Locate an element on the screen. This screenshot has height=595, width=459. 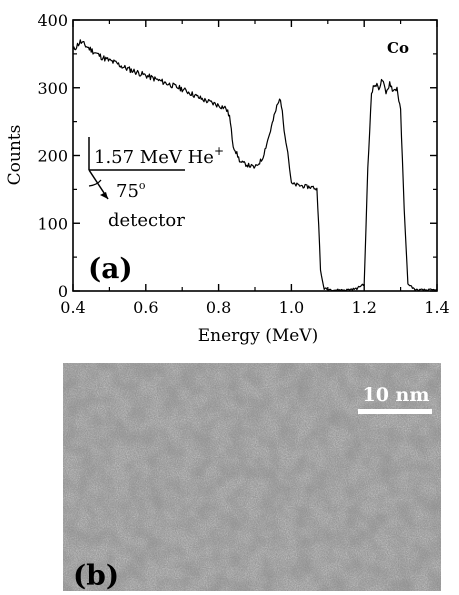
angle-value: 75 is located at coordinates (127, 191).